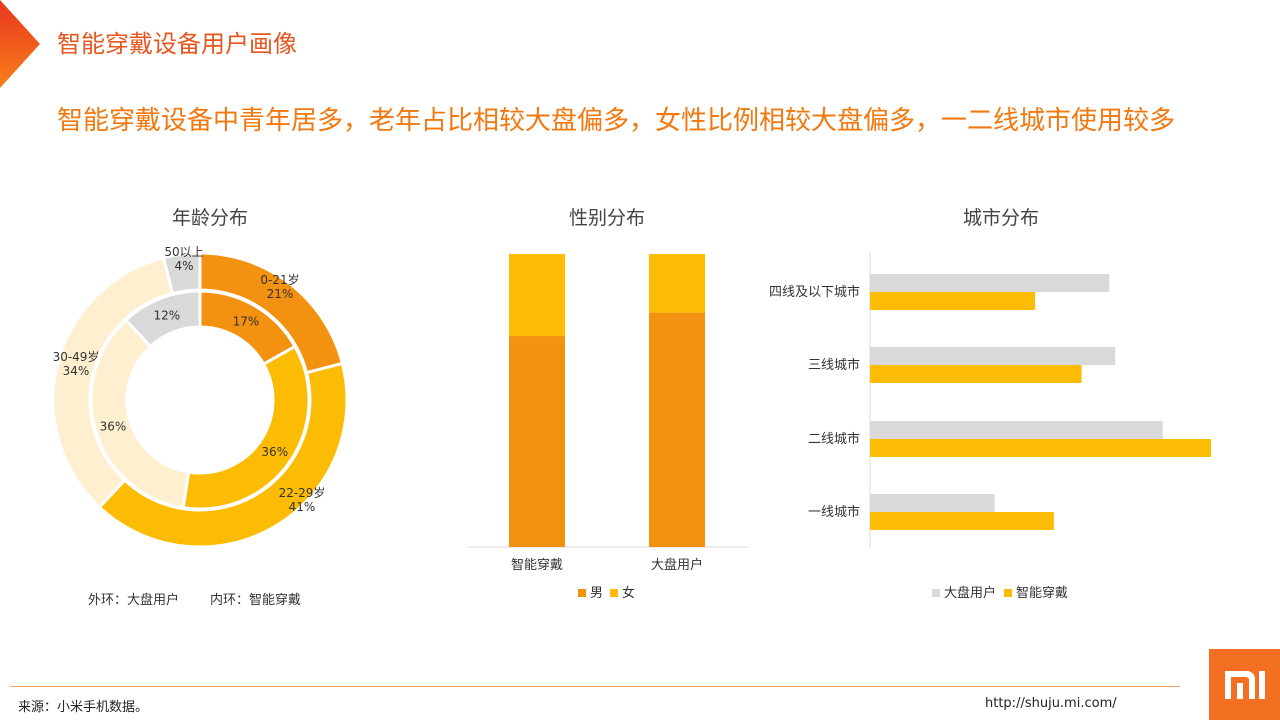 The width and height of the screenshot is (1280, 724). I want to click on outer-slice-label-1: 41%, so click(302, 507).